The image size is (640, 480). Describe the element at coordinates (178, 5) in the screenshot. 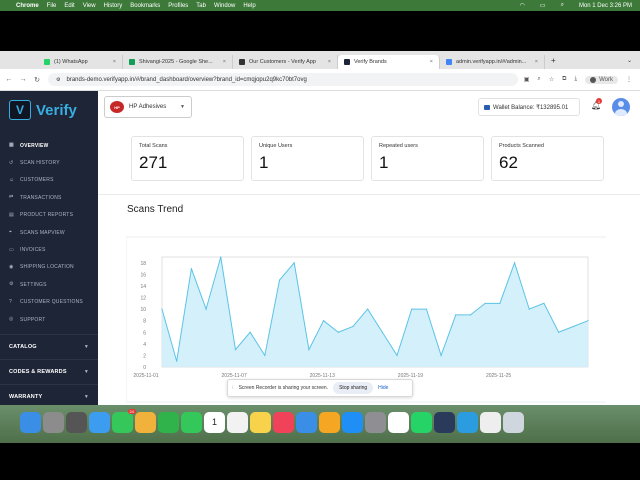

I see `menu-profiles: Profiles` at that location.